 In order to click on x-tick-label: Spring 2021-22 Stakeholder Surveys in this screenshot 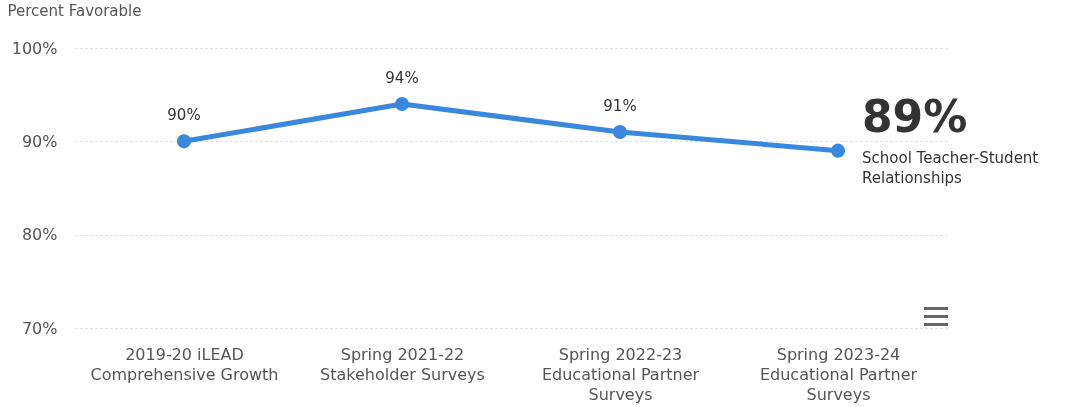, I will do `click(402, 364)`.